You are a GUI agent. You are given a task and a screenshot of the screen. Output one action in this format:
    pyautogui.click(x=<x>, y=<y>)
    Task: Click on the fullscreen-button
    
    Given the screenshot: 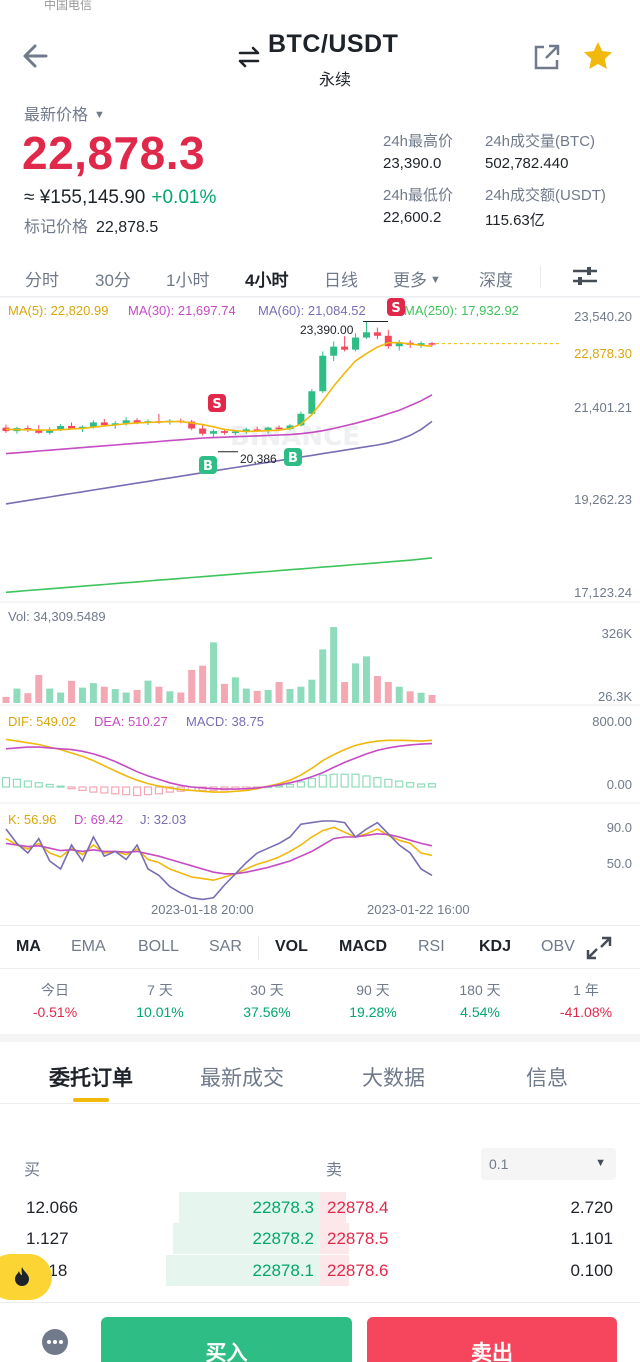 What is the action you would take?
    pyautogui.click(x=599, y=948)
    